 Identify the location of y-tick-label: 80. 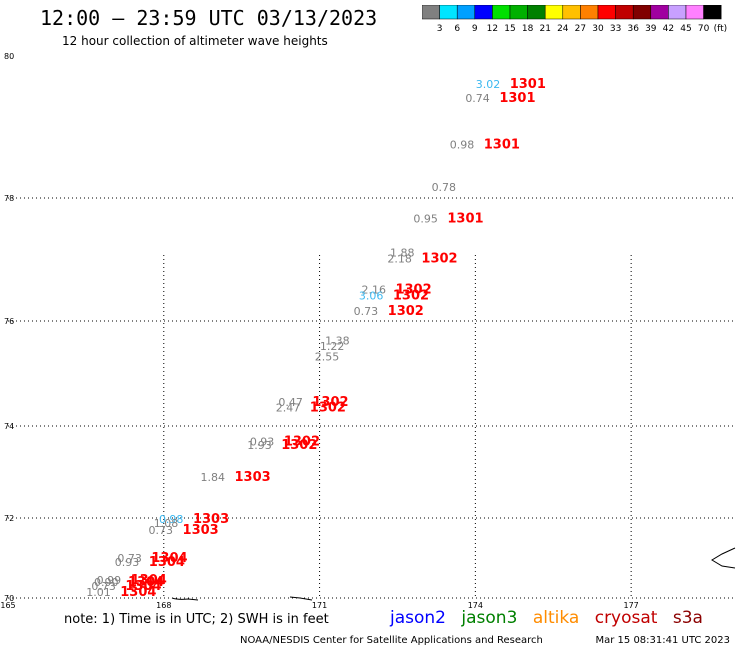
(9, 56).